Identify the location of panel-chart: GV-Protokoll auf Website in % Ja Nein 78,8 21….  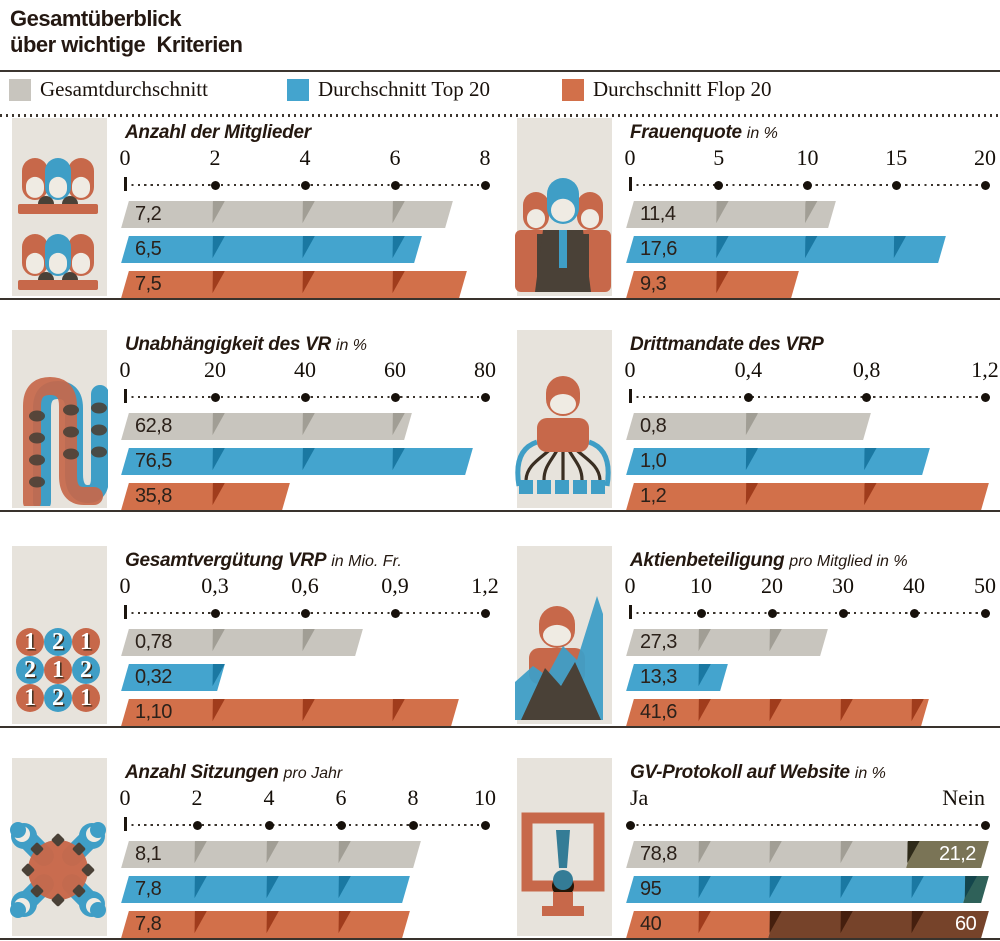
(807, 848).